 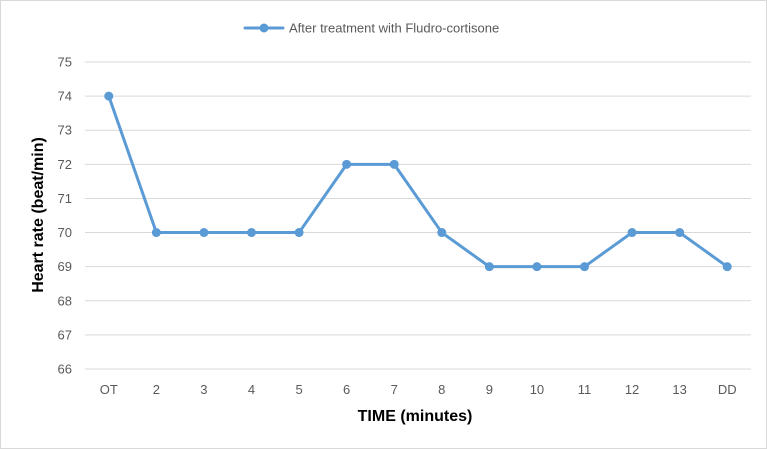 What do you see at coordinates (585, 389) in the screenshot?
I see `x-tick-label: 11` at bounding box center [585, 389].